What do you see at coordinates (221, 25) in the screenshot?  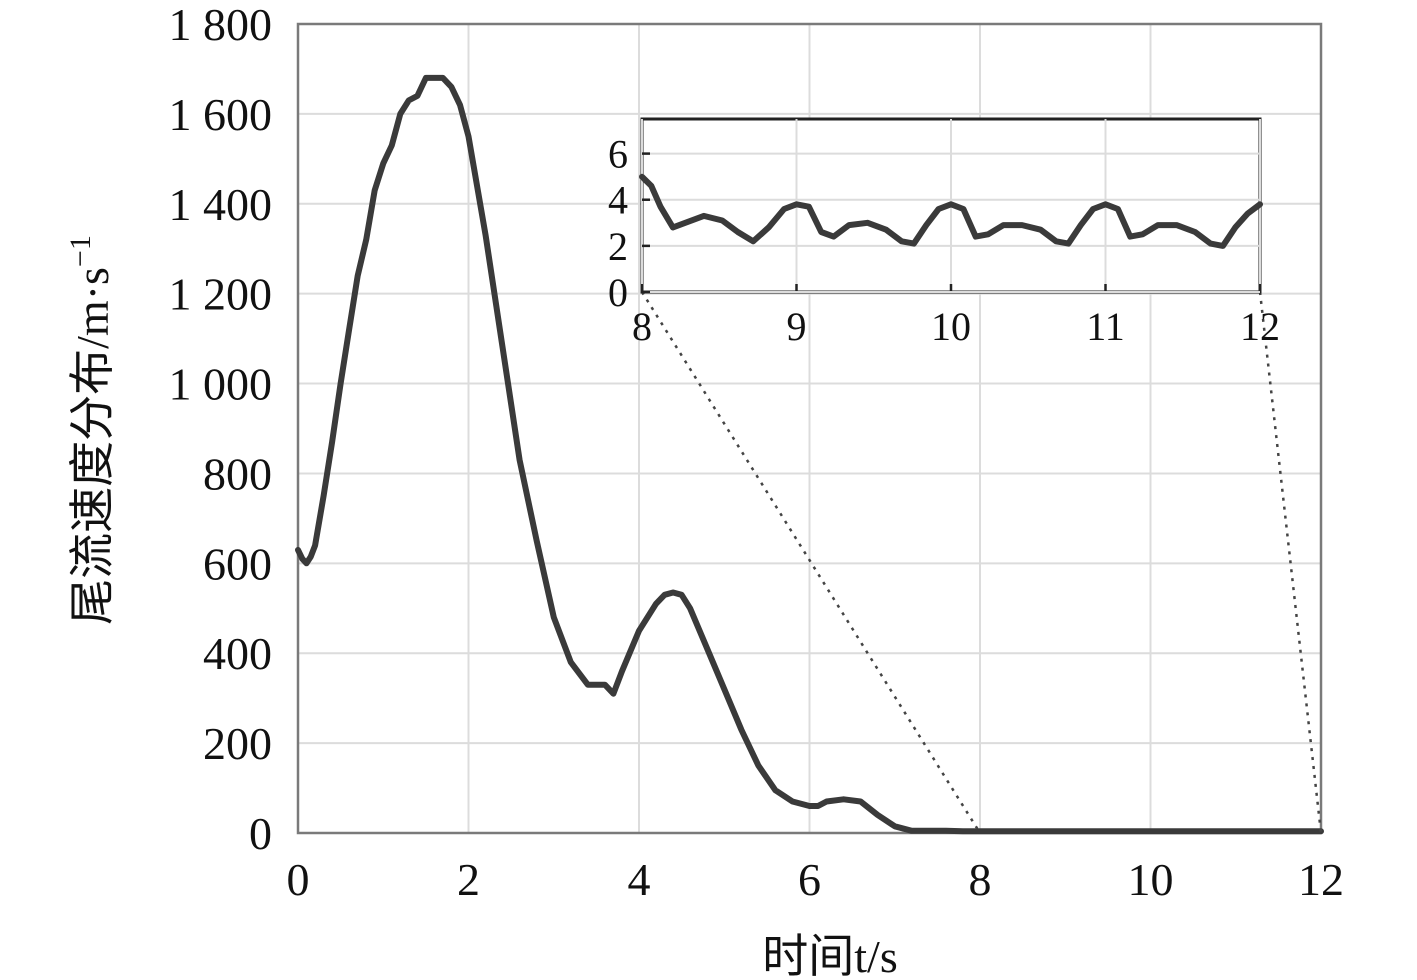 I see `main-y-tick-label: 1 800` at bounding box center [221, 25].